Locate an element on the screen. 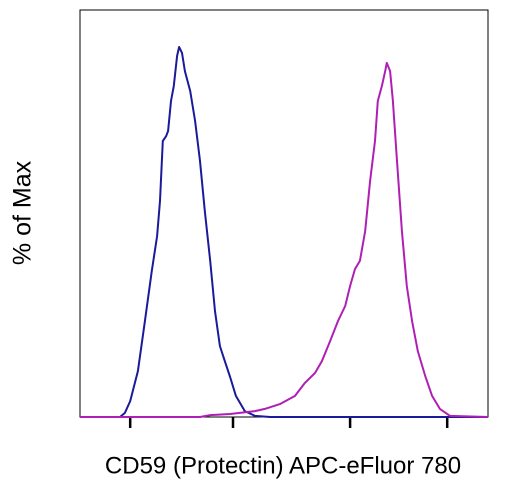  x-axis-label: CD59 (Protectin) APC-eFluor 780 is located at coordinates (283, 465).